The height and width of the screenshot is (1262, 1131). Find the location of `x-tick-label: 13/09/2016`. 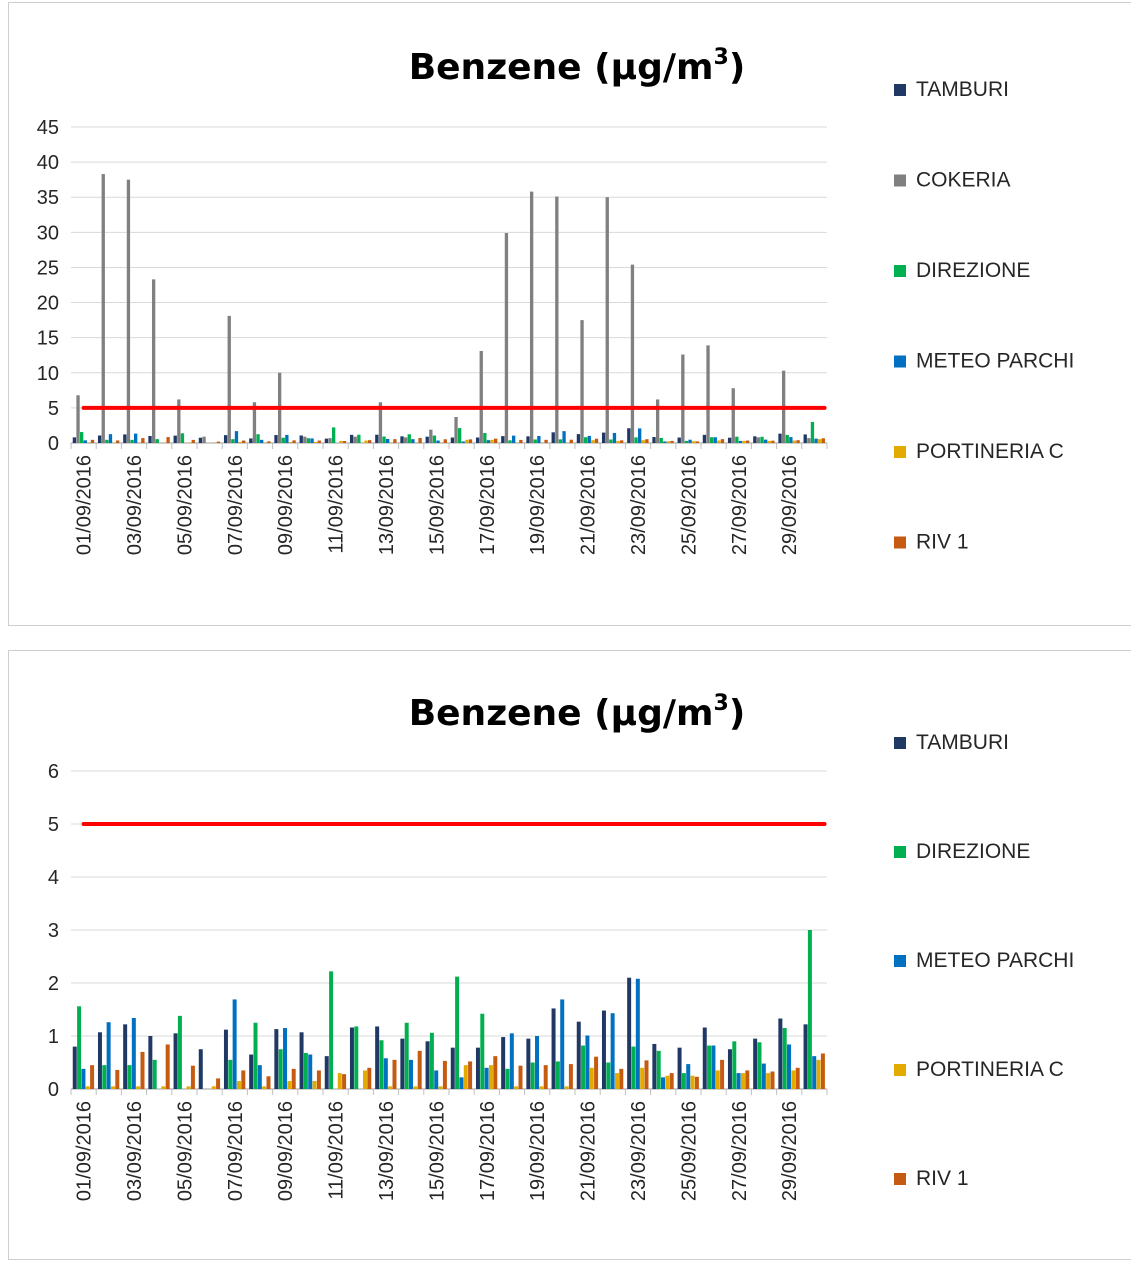

x-tick-label: 13/09/2016 is located at coordinates (387, 1151).